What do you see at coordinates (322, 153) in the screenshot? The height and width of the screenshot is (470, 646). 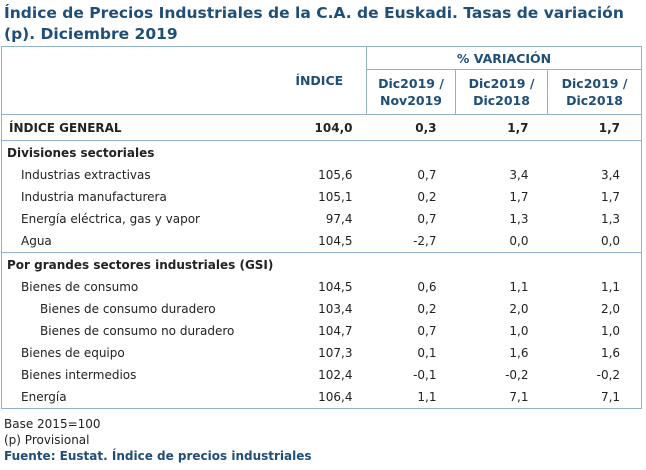 I see `section-row: Divisiones sectoriales` at bounding box center [322, 153].